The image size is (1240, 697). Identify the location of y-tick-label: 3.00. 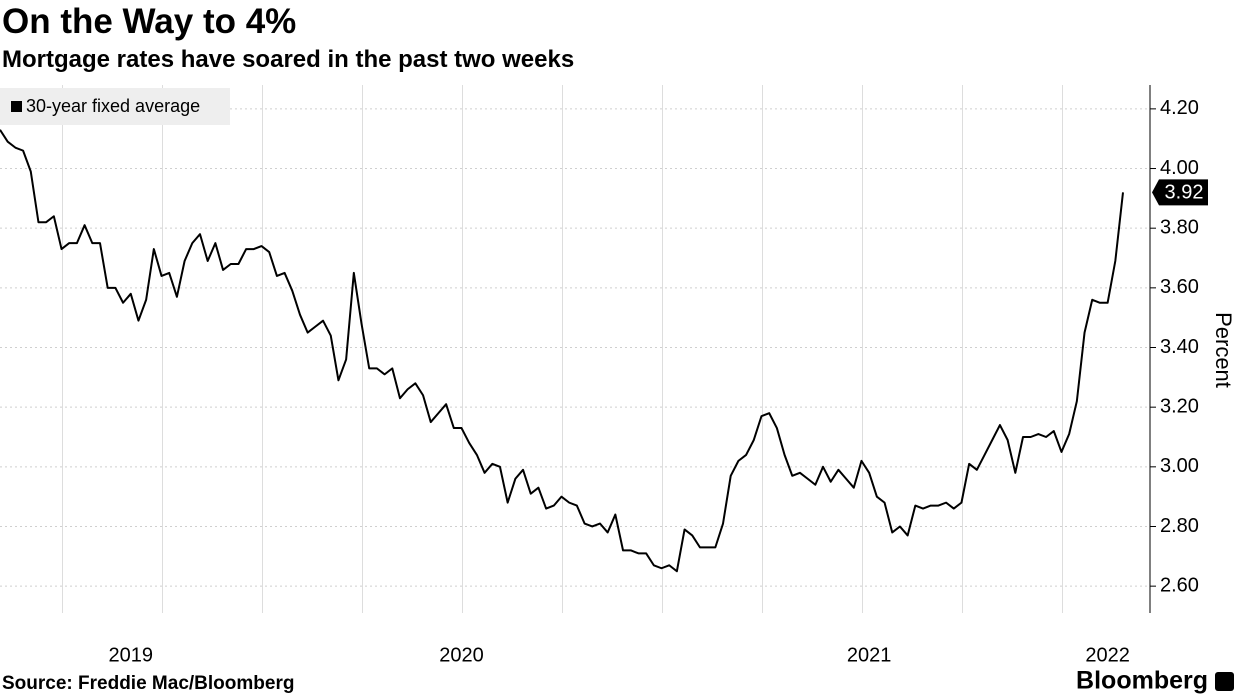
(1179, 466).